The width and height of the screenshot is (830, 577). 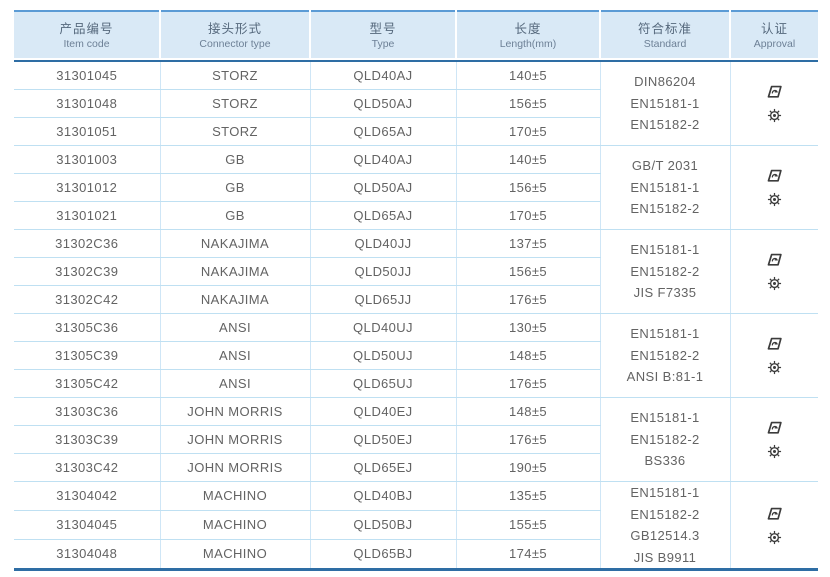 I want to click on standards-cell: EN15181-1 EN15182-2 ANSI B:81-1, so click(x=664, y=355).